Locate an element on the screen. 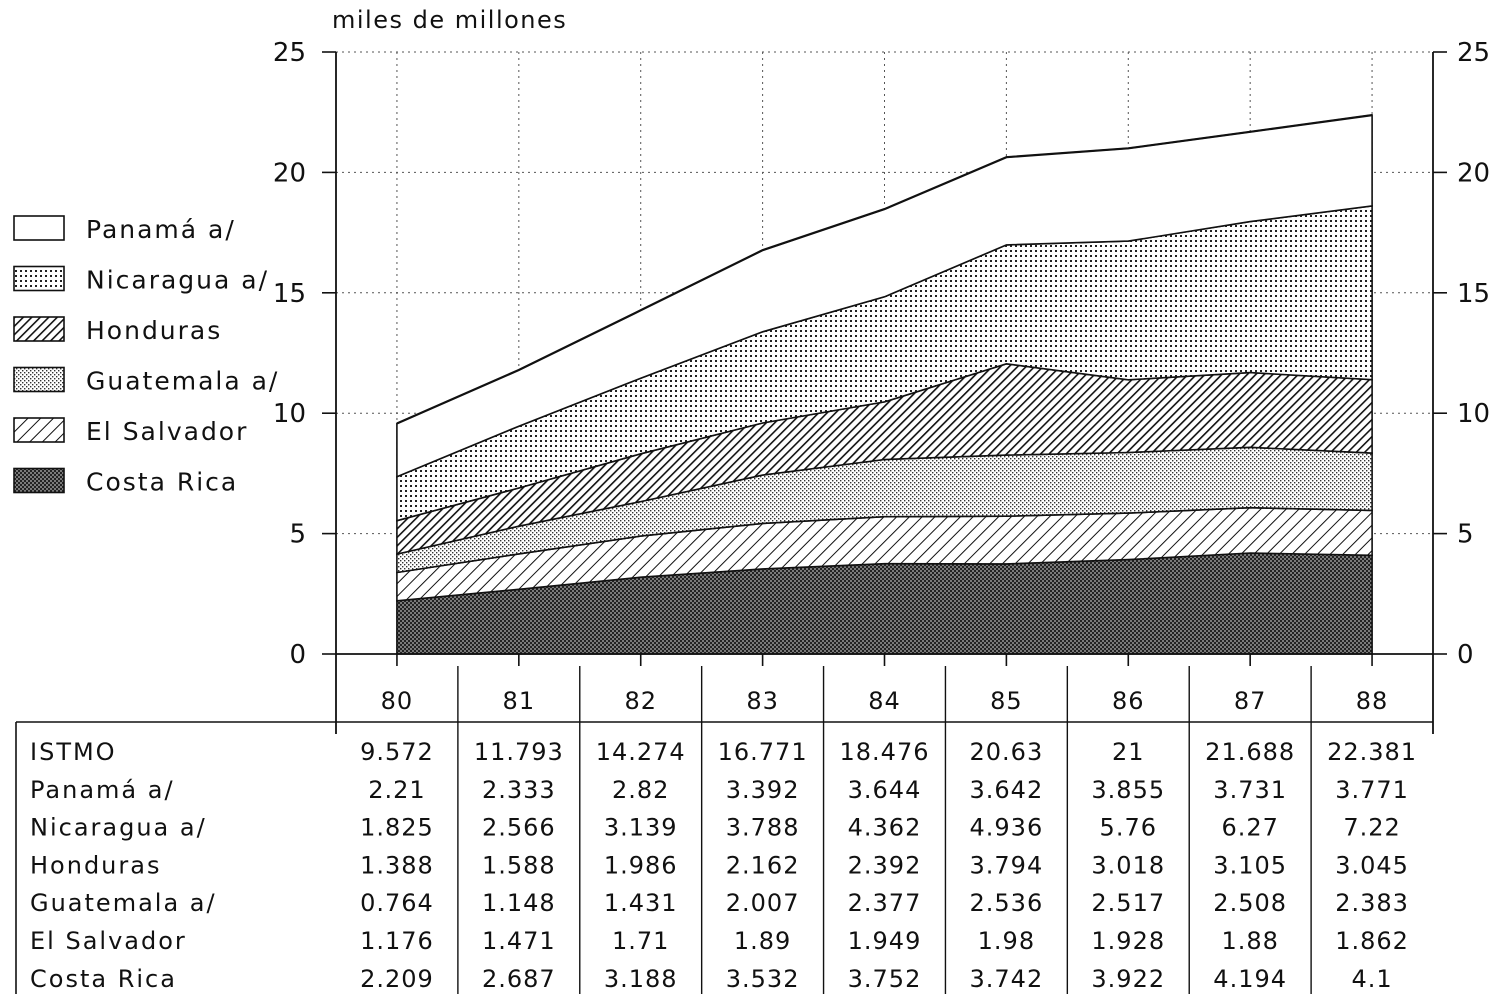 The height and width of the screenshot is (994, 1512). x-category-label-80: 80 is located at coordinates (397, 701).